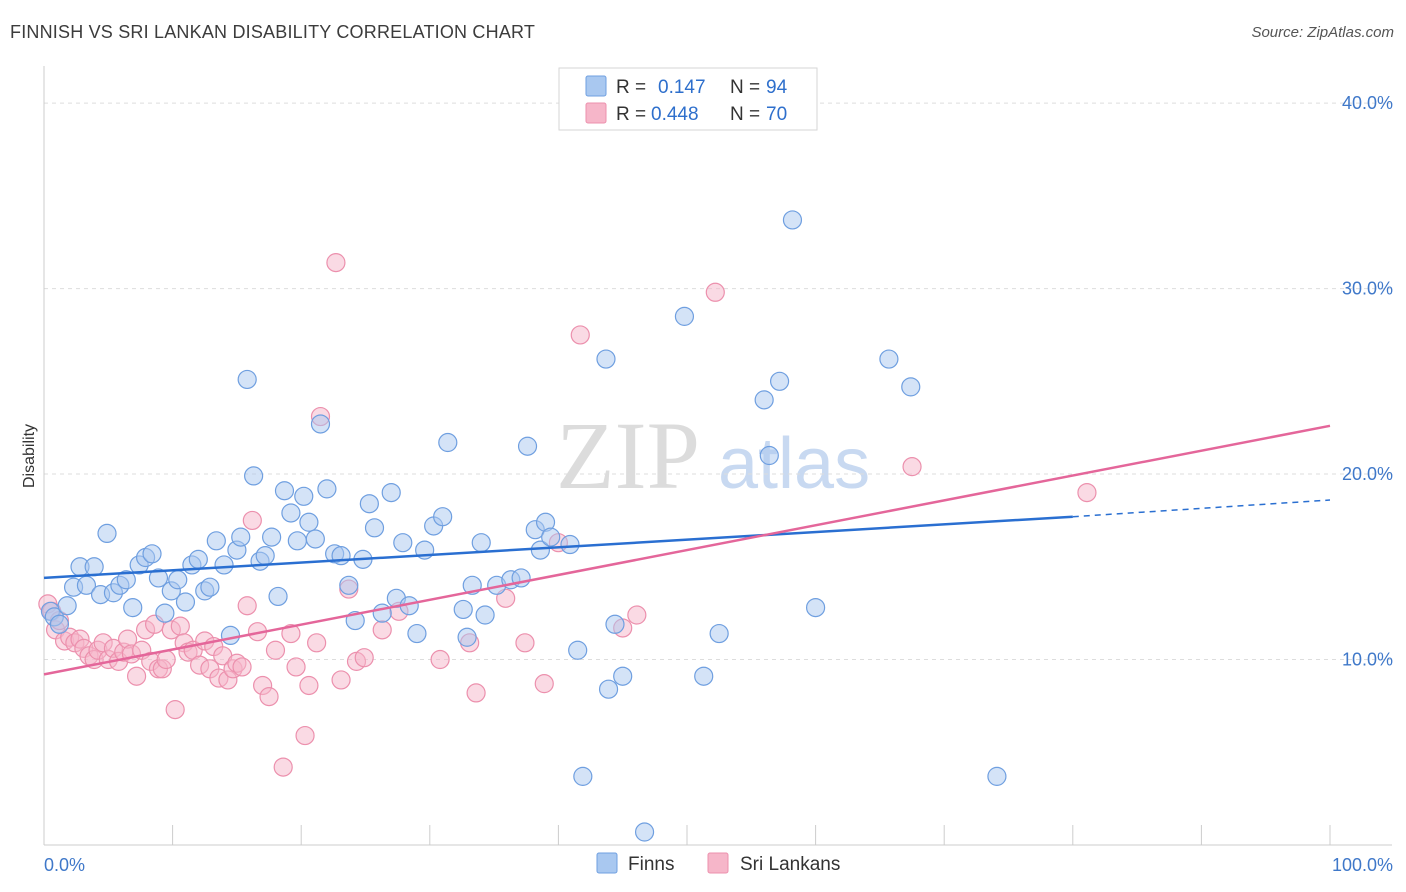 This screenshot has width=1406, height=892. I want to click on y-tick-label-3: 40.0%, so click(1367, 103).